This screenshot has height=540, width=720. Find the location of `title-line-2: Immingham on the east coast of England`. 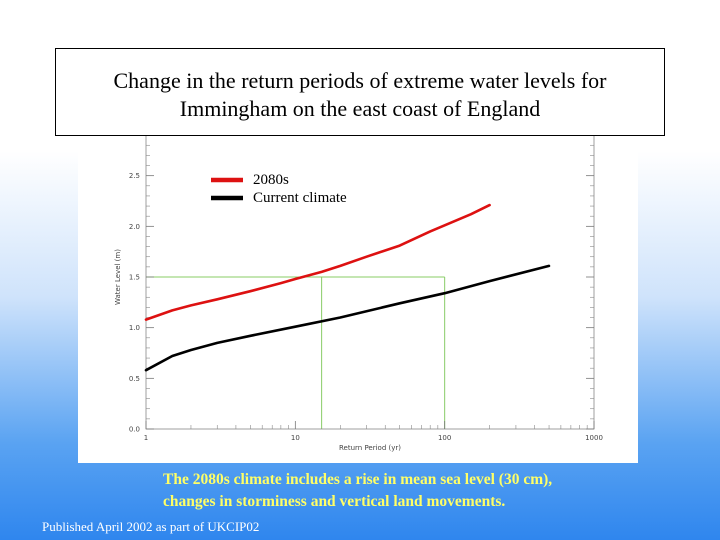

title-line-2: Immingham on the east coast of England is located at coordinates (360, 108).